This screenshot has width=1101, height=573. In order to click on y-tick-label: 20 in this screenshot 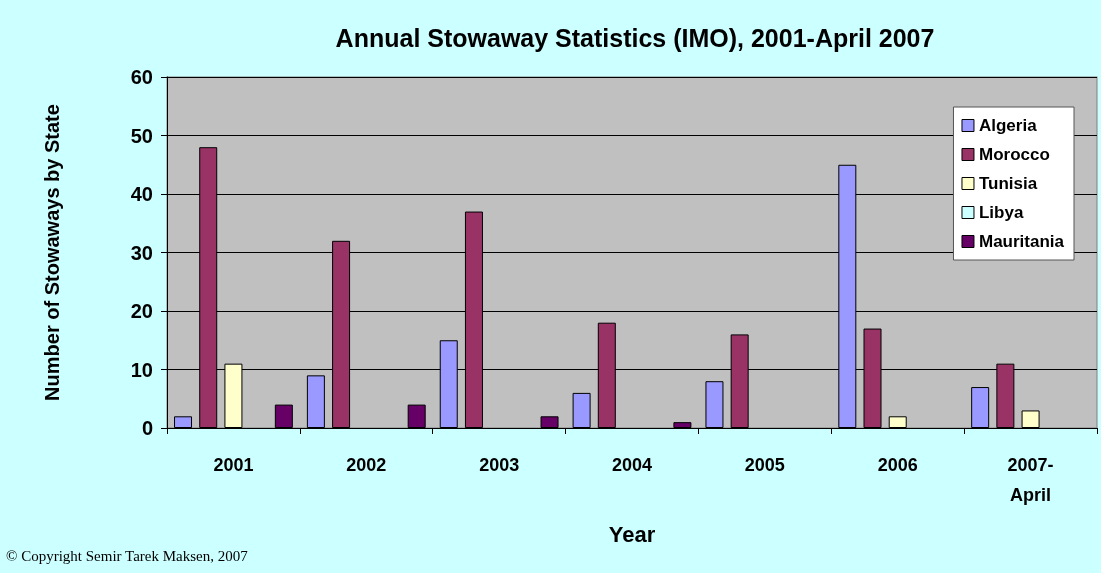, I will do `click(141, 311)`.